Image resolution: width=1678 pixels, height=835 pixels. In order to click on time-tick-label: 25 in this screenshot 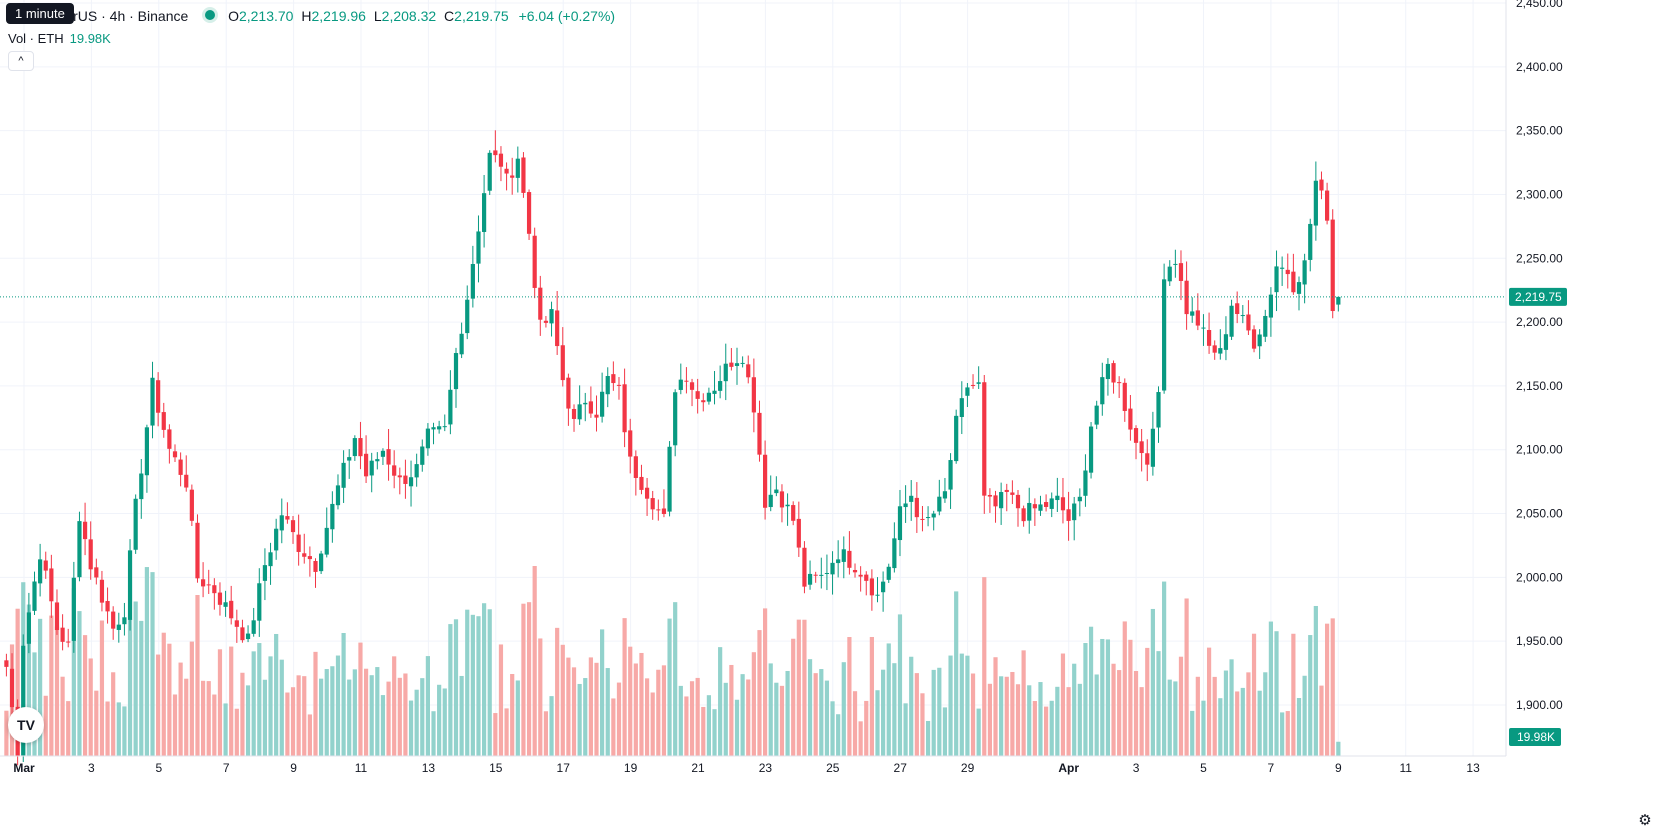, I will do `click(833, 768)`.